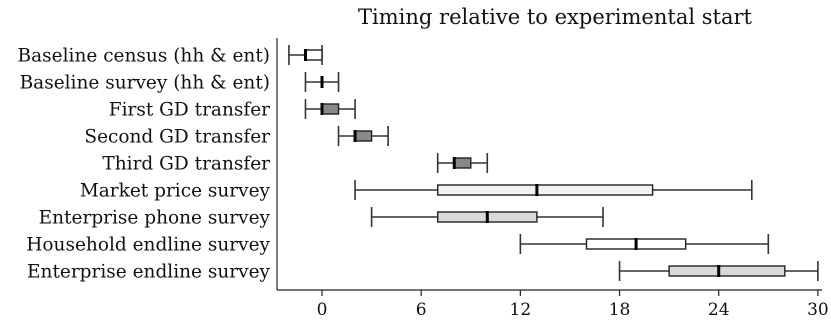 The width and height of the screenshot is (831, 325). Describe the element at coordinates (321, 218) in the screenshot. I see `box-row: Enterprise phone survey` at that location.